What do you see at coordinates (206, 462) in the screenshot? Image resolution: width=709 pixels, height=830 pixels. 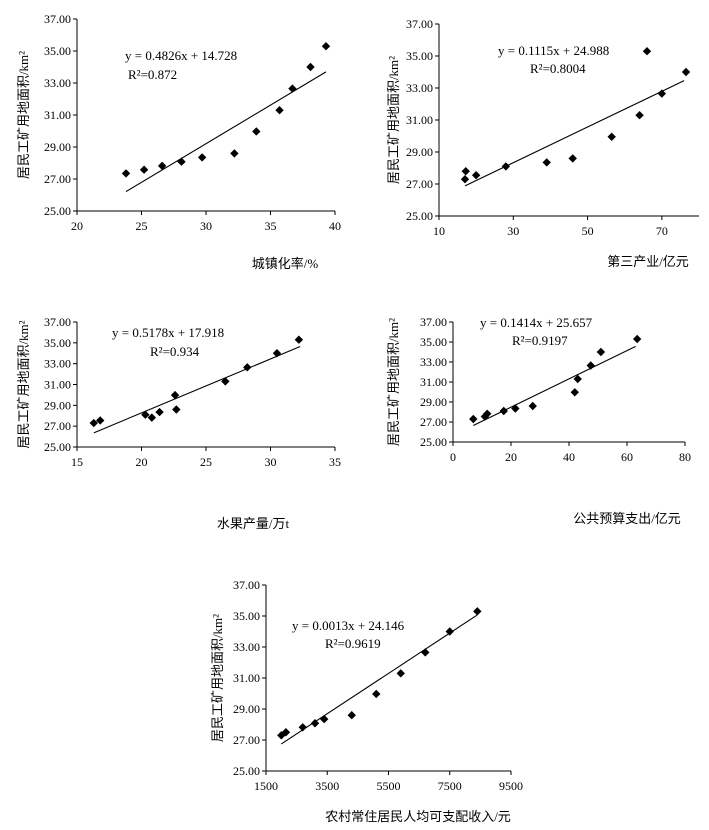 I see `x-tick-label: 25` at bounding box center [206, 462].